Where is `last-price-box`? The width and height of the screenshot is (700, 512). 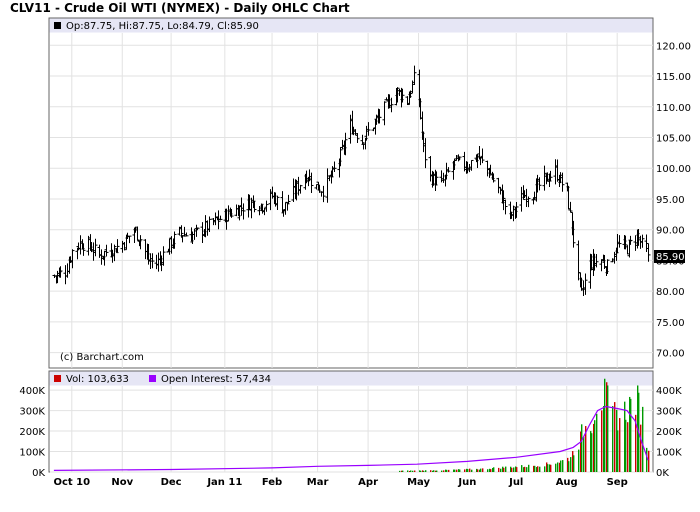
last-price-box is located at coordinates (669, 256).